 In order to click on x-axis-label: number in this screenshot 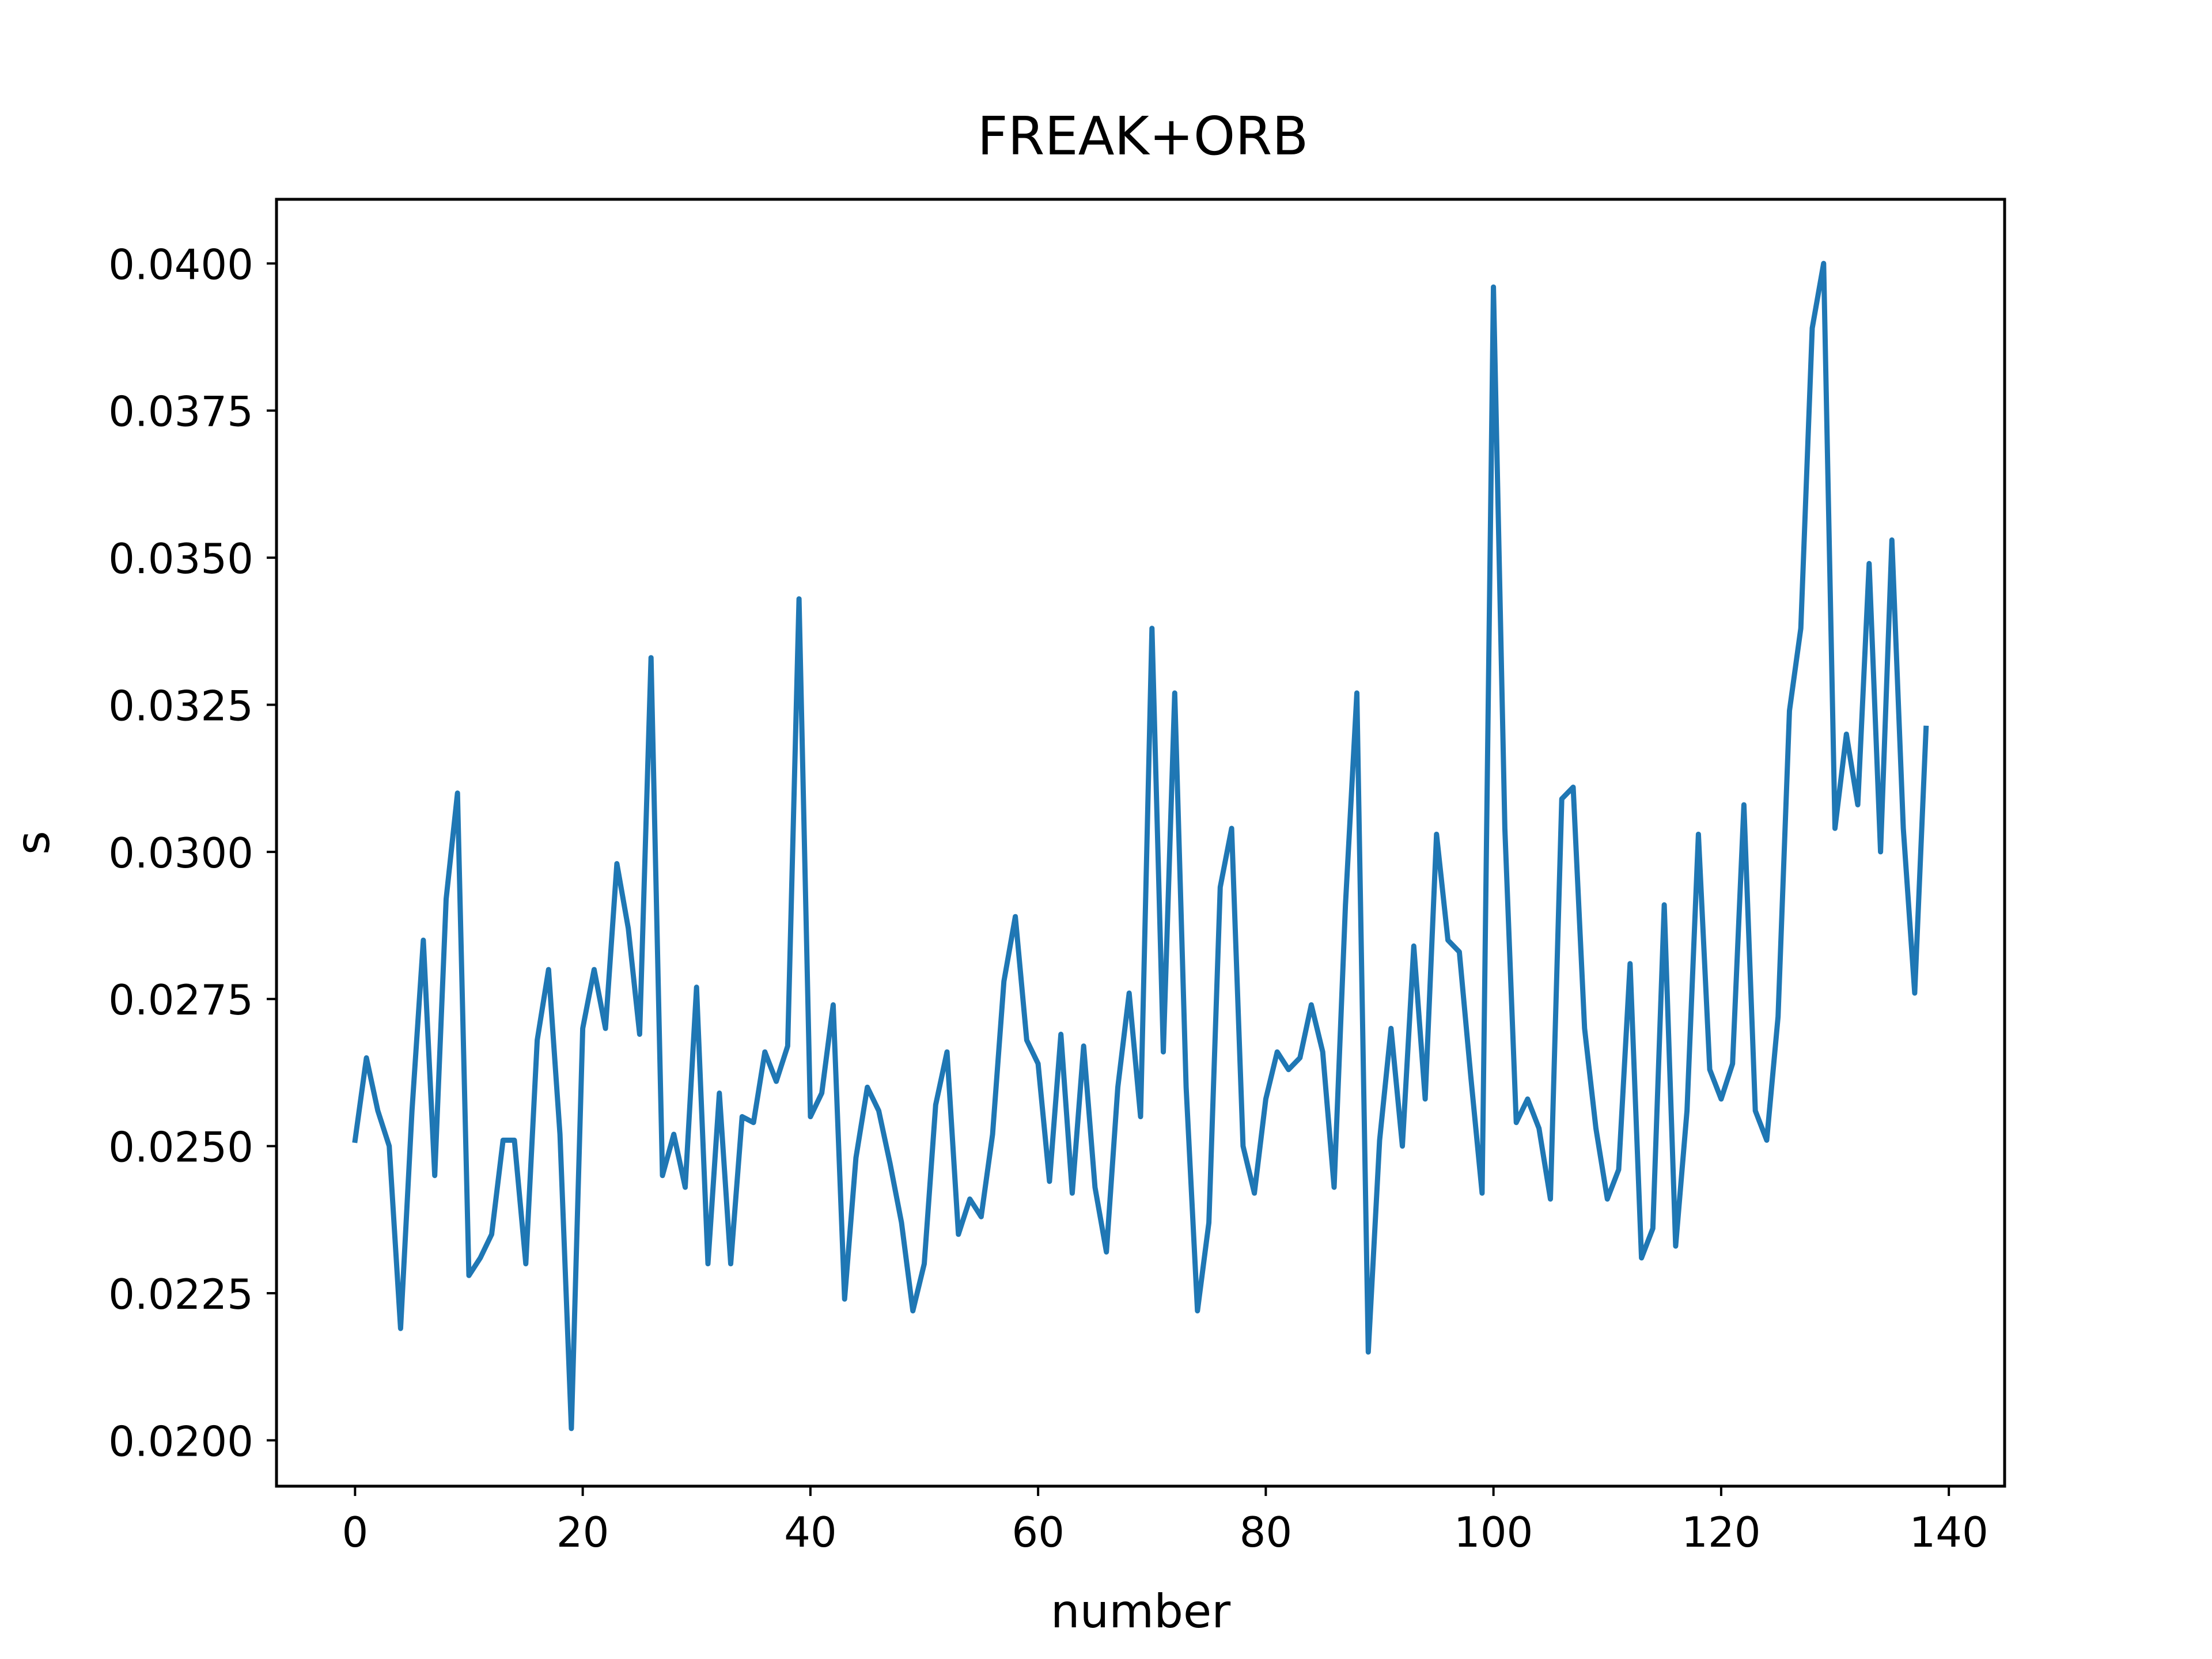, I will do `click(1140, 1611)`.